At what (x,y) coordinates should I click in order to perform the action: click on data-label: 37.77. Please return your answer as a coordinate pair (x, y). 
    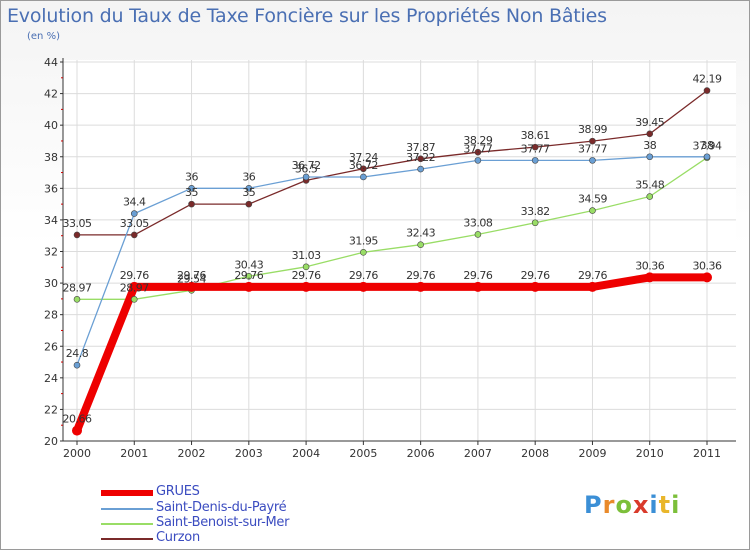
    Looking at the image, I should click on (535, 148).